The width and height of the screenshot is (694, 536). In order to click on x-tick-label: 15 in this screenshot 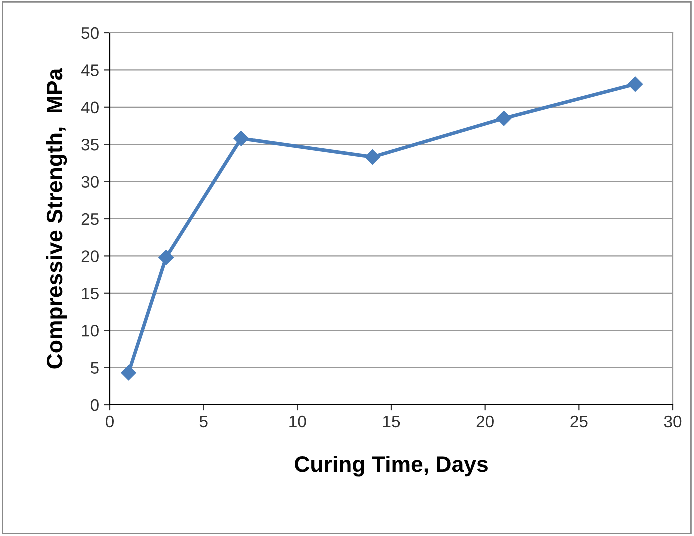, I will do `click(392, 422)`.